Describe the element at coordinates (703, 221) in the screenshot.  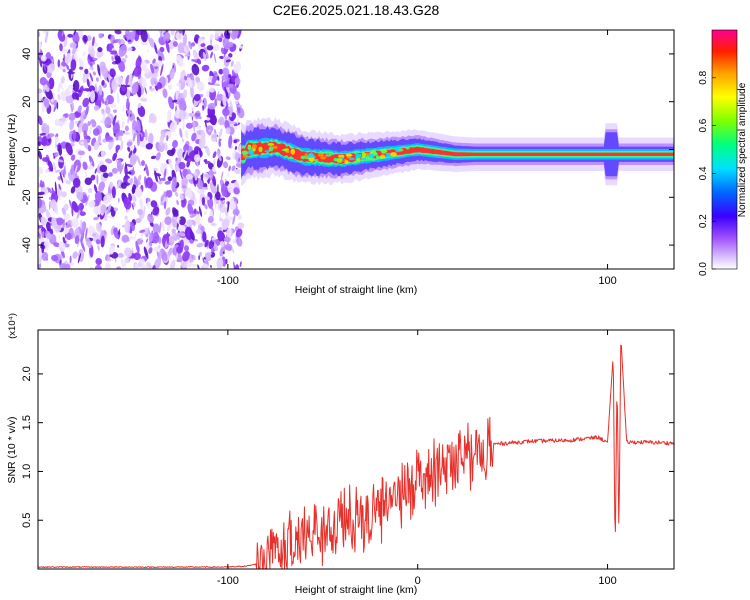
I see `colorbar-tick-label: 0.2` at that location.